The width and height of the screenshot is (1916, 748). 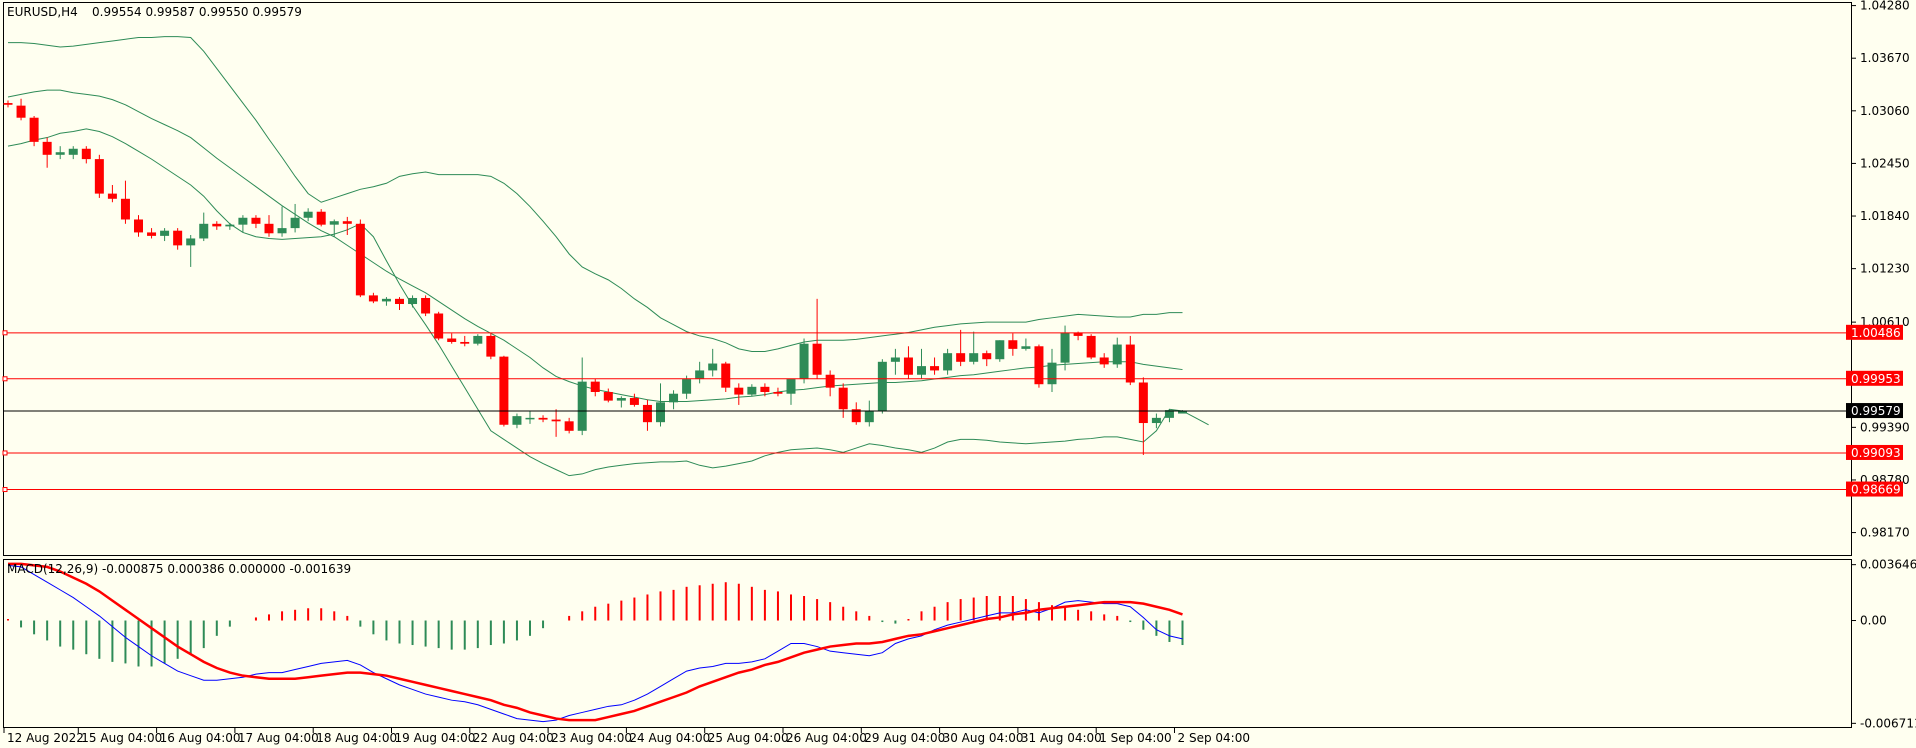 What do you see at coordinates (1885, 216) in the screenshot?
I see `price-tick-label: 1.01840` at bounding box center [1885, 216].